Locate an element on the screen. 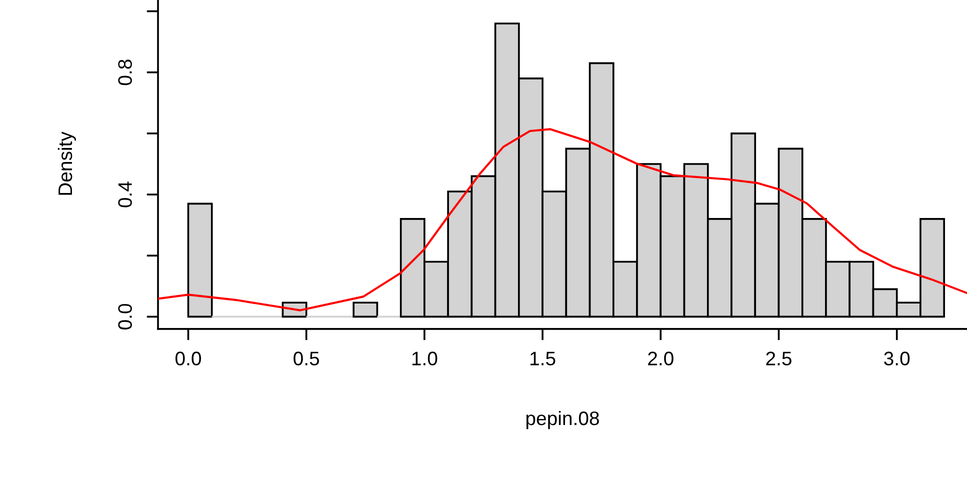 The height and width of the screenshot is (483, 967). x-tick-label: 2.0 is located at coordinates (661, 359).